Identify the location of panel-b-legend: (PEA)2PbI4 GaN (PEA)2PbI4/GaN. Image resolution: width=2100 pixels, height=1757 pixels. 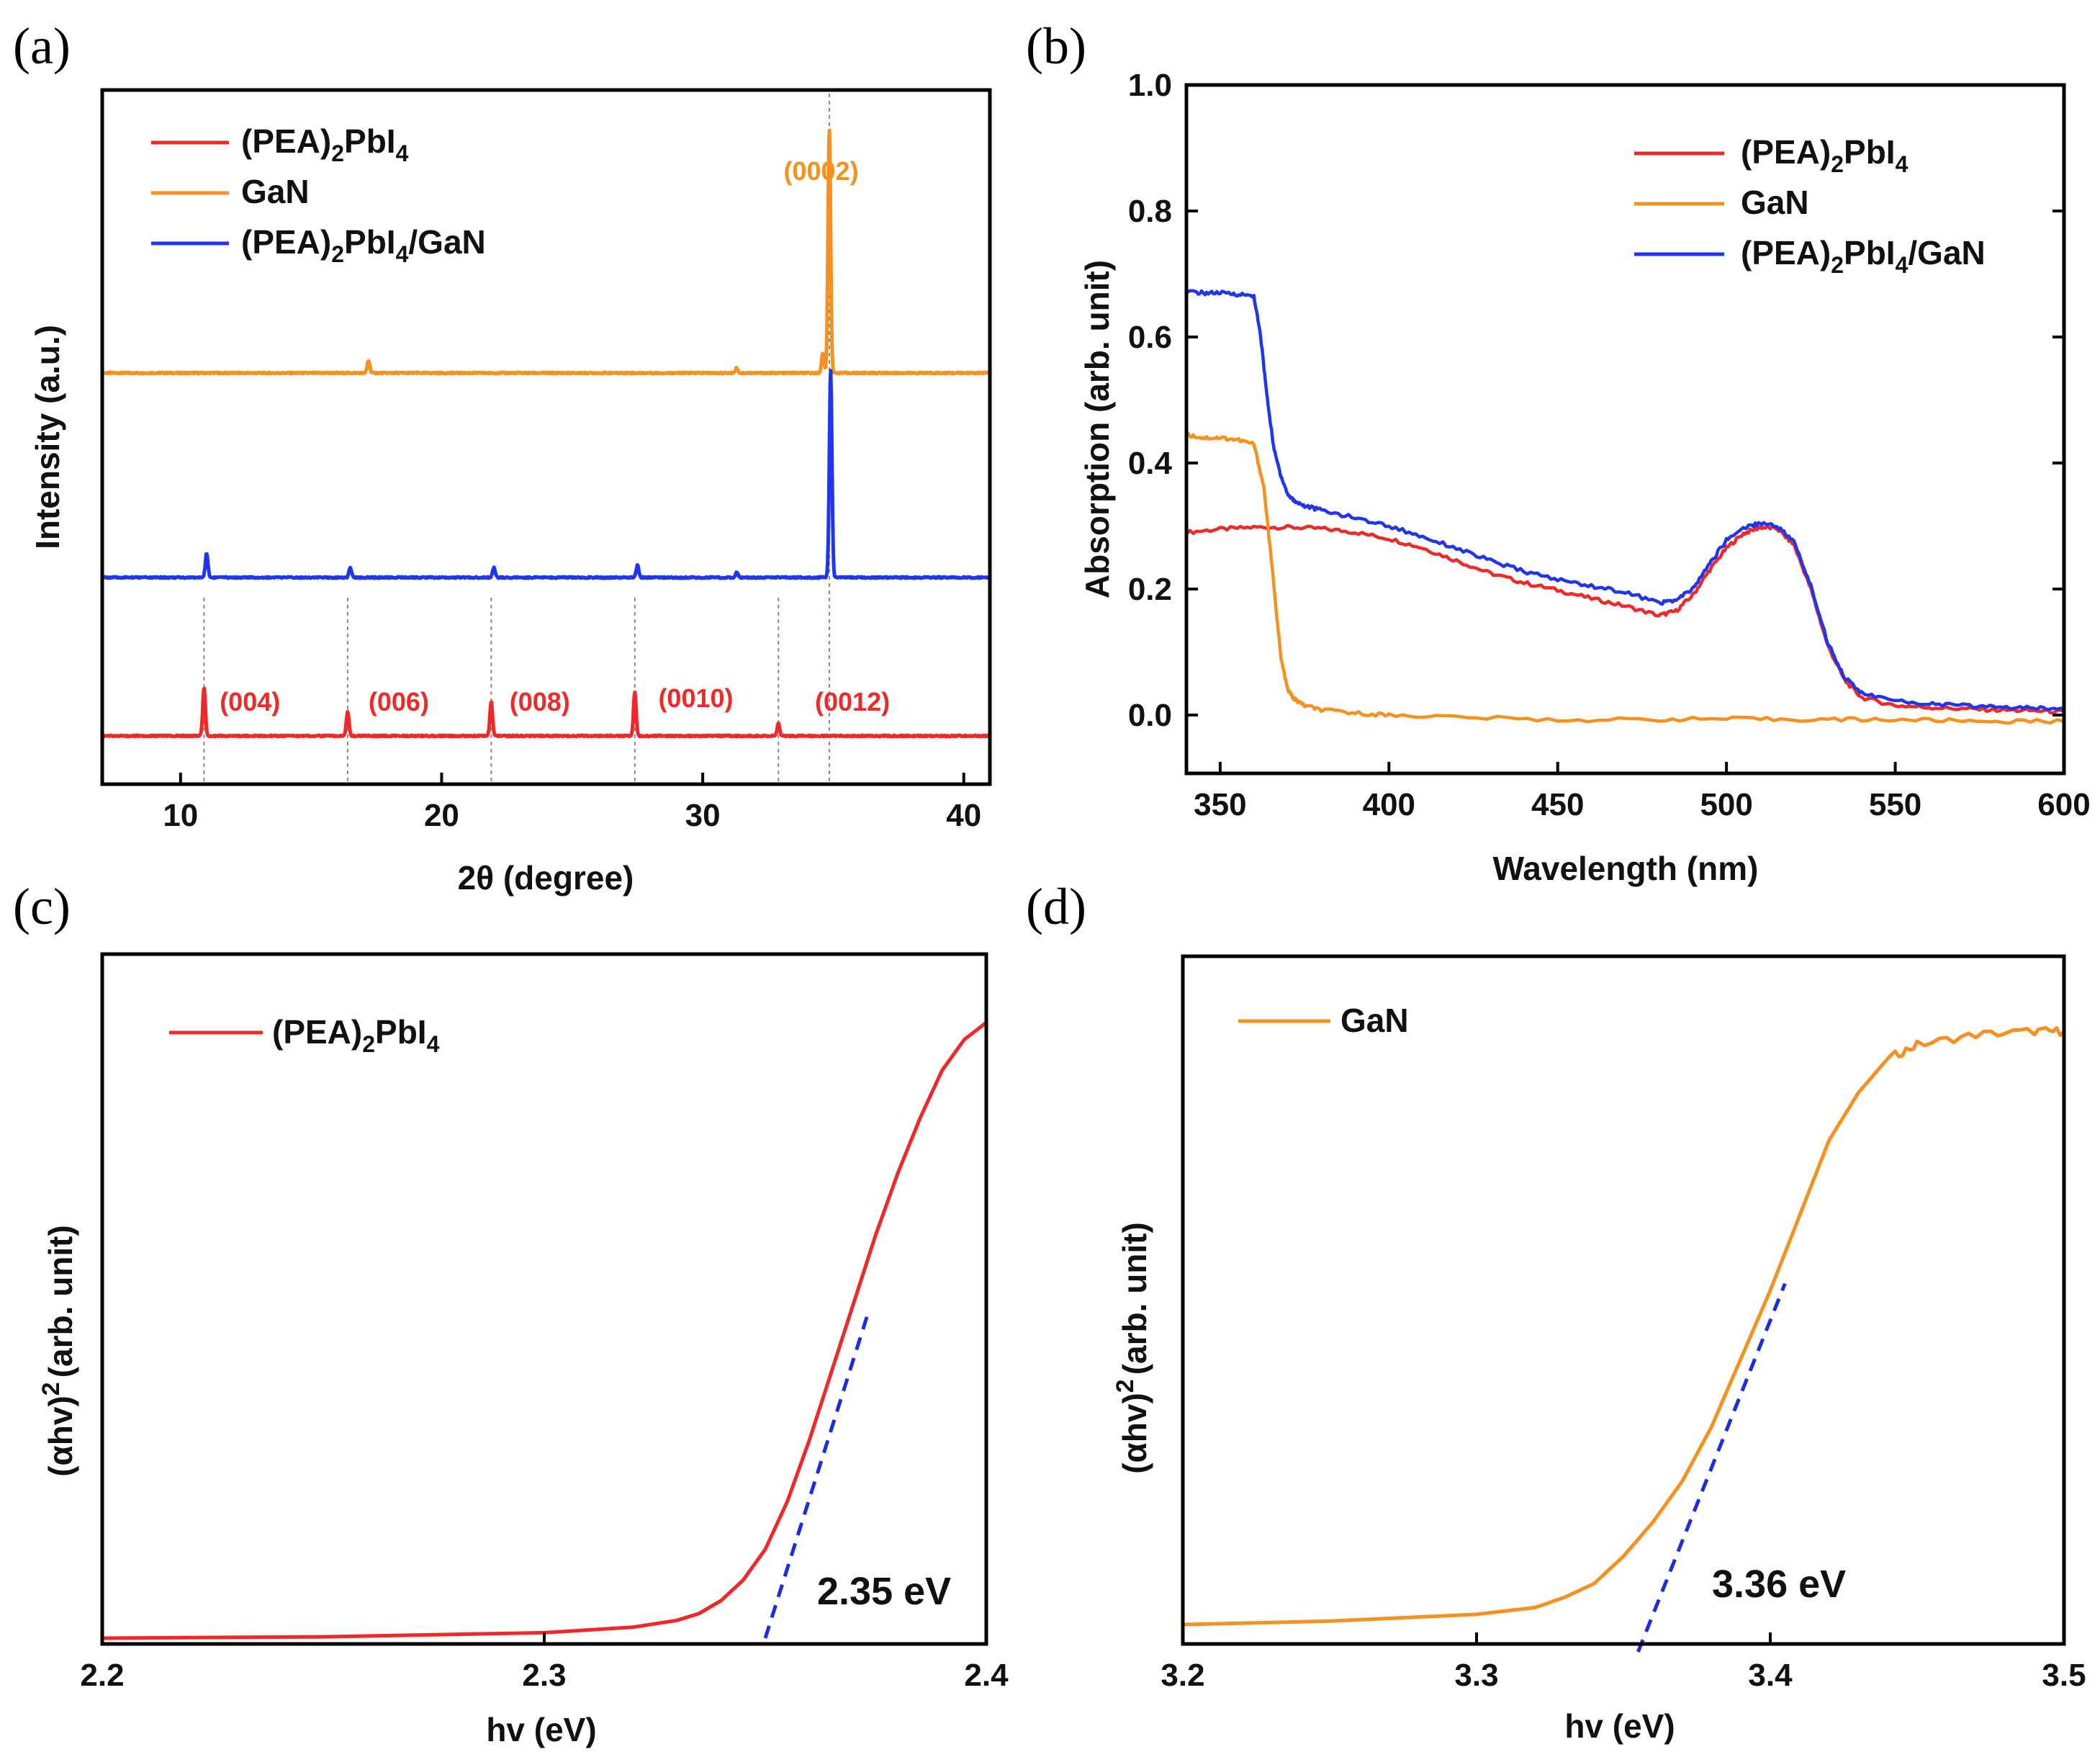
(1810, 206).